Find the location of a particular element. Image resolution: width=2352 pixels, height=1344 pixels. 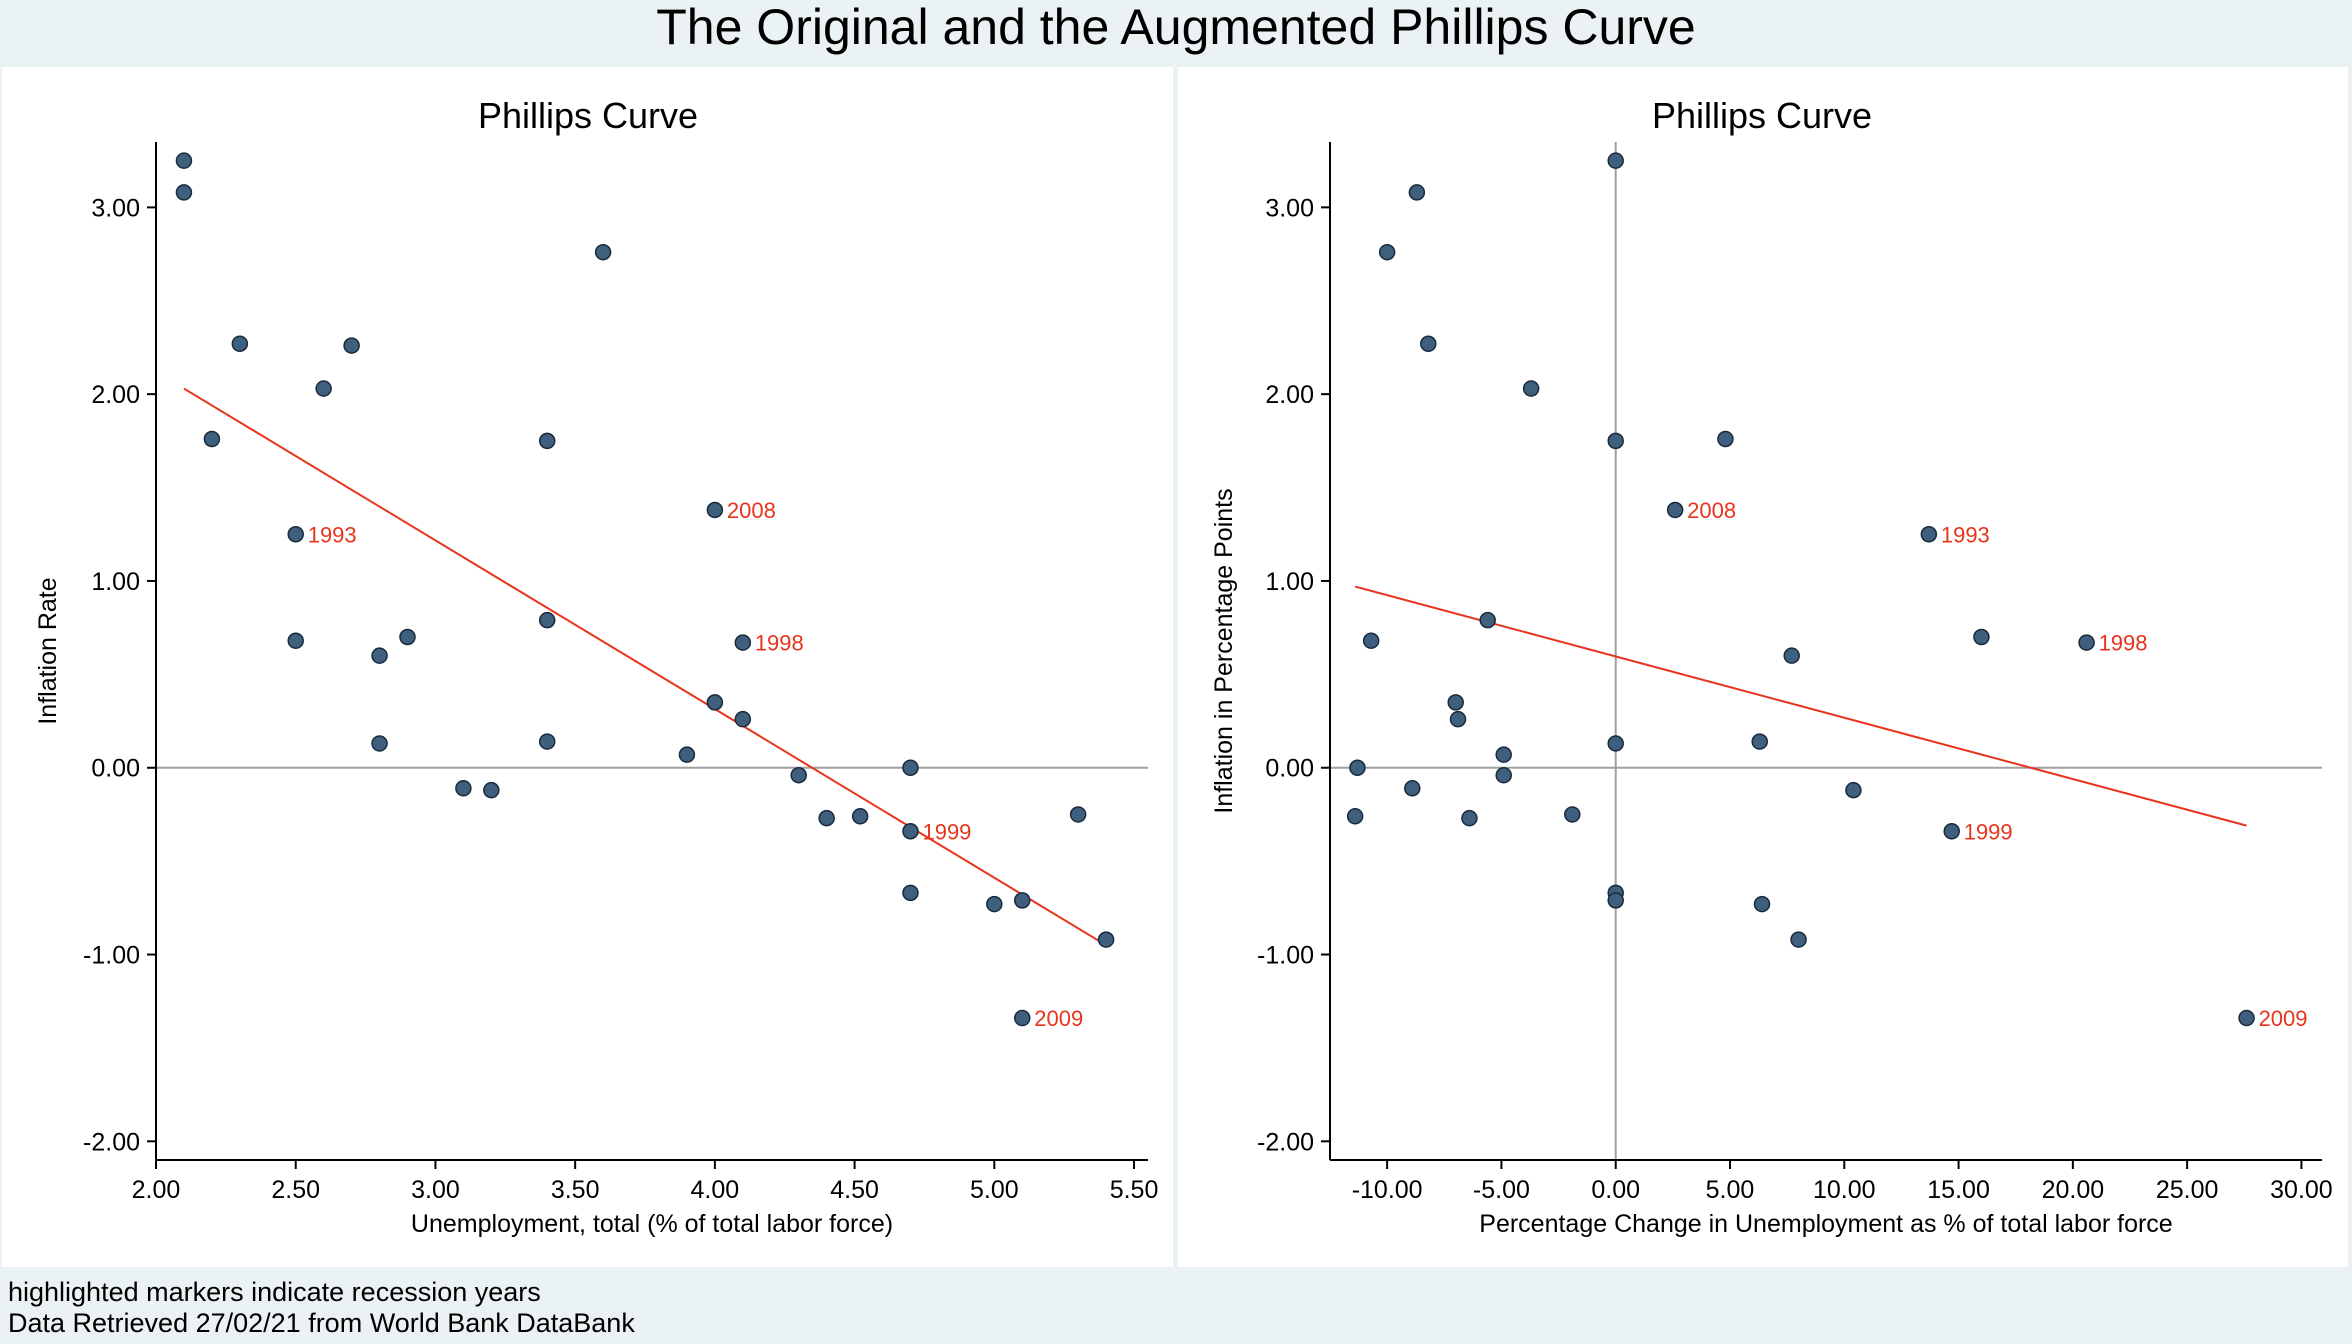

left-recession-label: 1998 is located at coordinates (779, 643).